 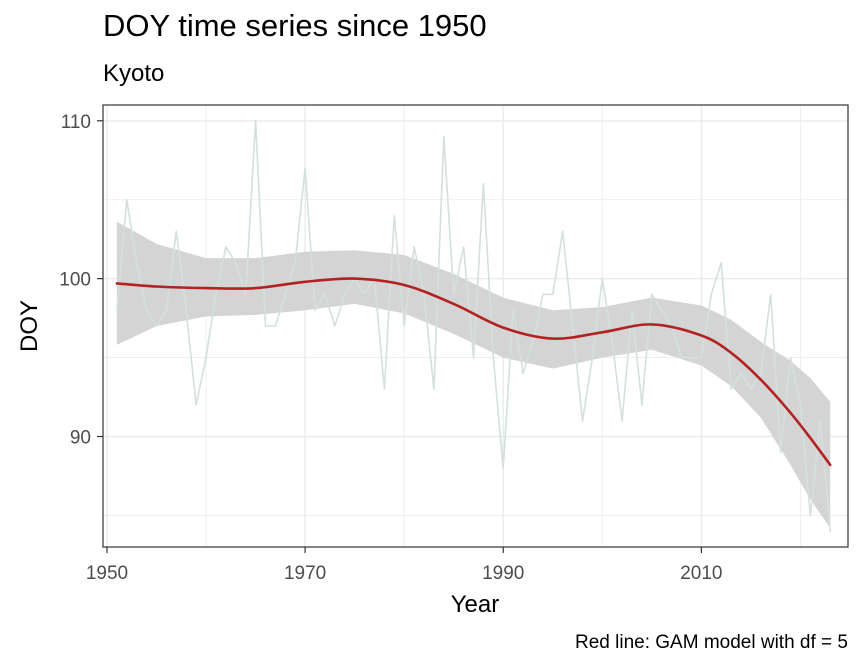 What do you see at coordinates (582, 420) in the screenshot?
I see `observed-point-1998` at bounding box center [582, 420].